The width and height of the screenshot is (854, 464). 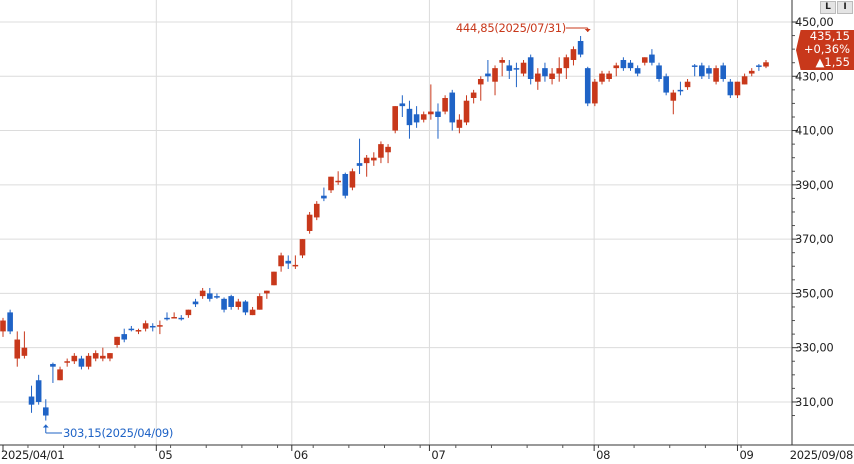 I want to click on low-label: 303,15(2025/04/09), so click(x=118, y=433).